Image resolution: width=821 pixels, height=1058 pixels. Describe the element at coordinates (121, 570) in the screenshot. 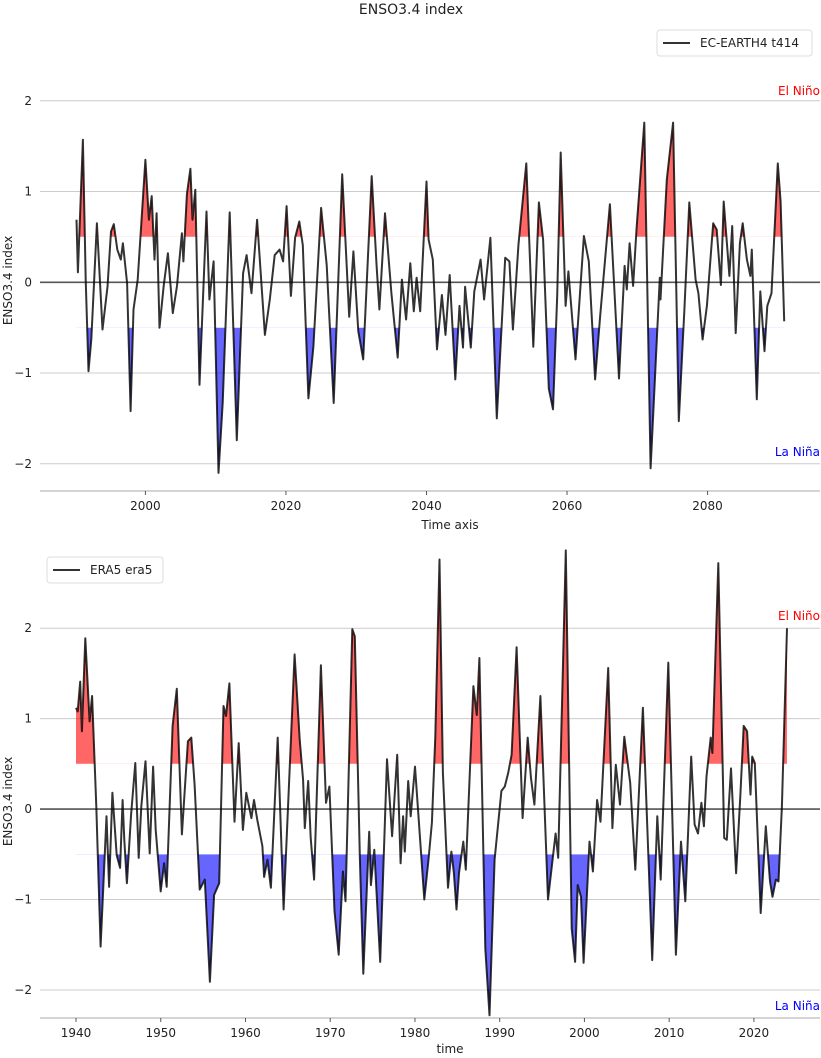

I see `legend-label: ERA5 era5` at that location.